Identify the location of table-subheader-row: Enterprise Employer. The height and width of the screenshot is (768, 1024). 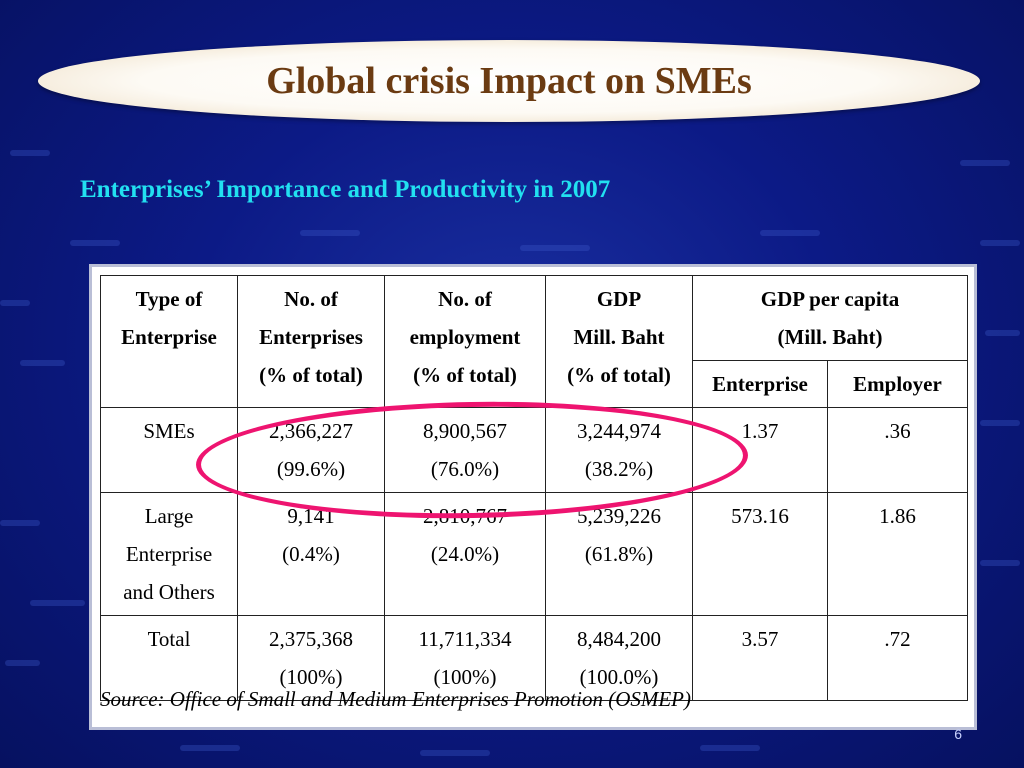
(534, 384).